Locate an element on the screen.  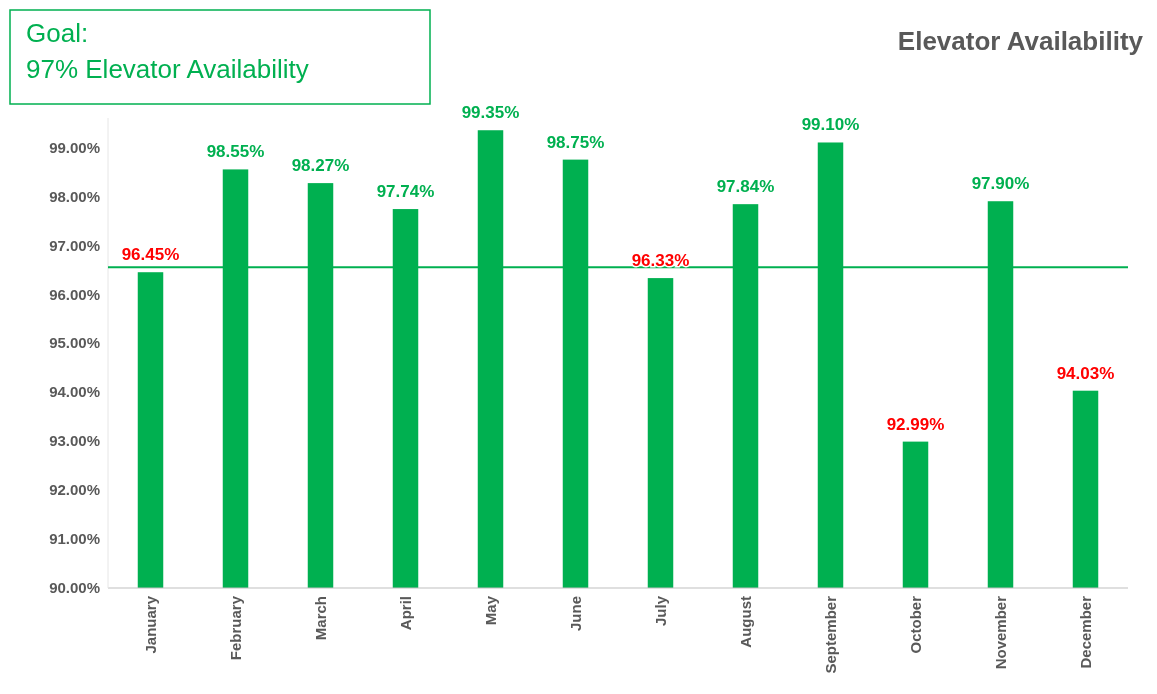
y-tick-label: 97.00% is located at coordinates (74, 245).